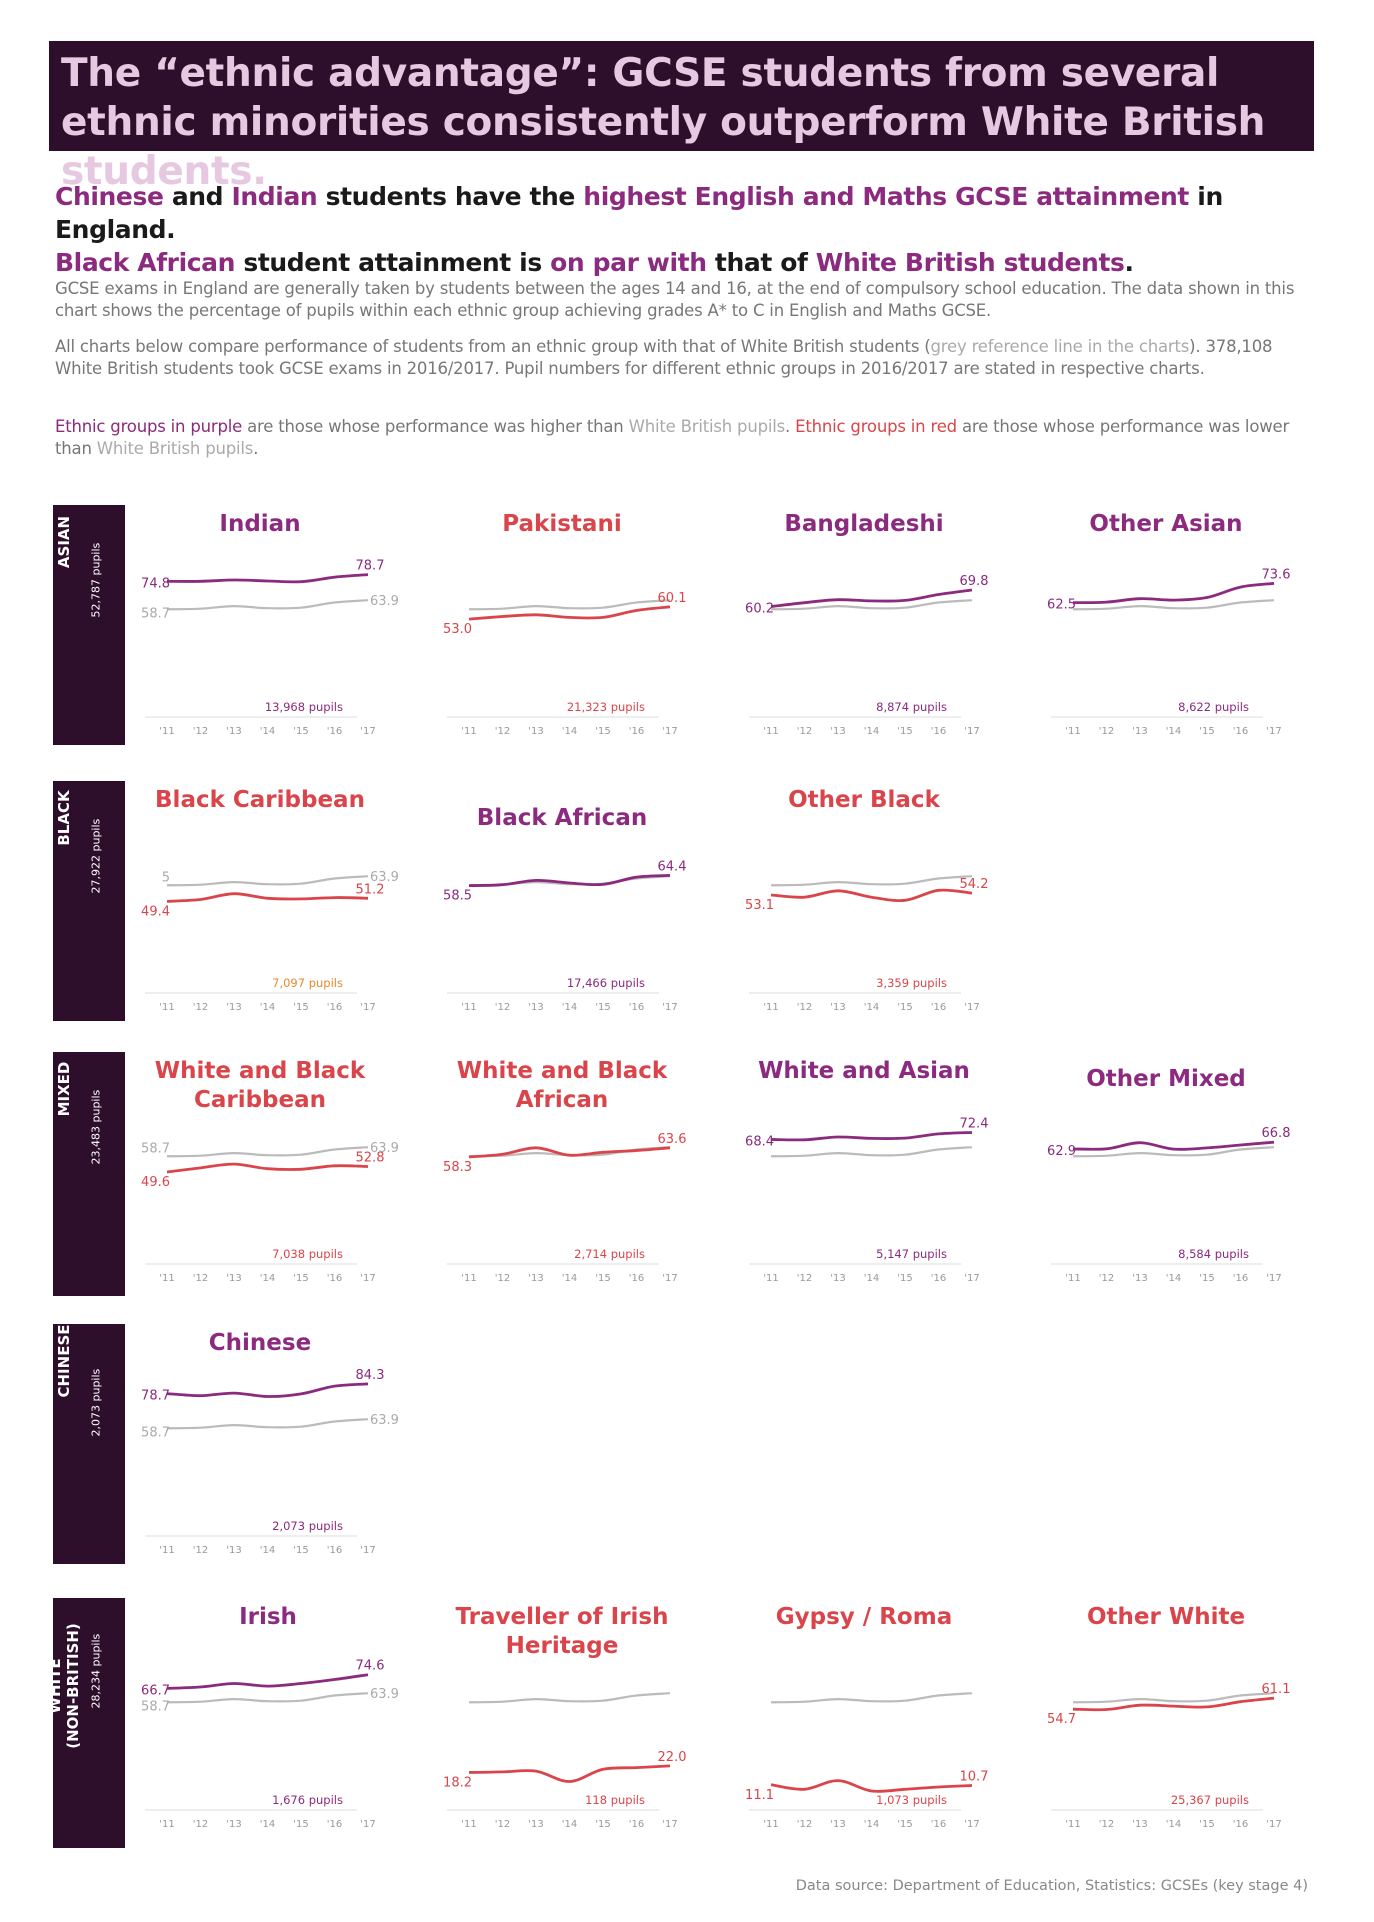  Describe the element at coordinates (155, 1690) in the screenshot. I see `start-value-label: 66.7` at that location.